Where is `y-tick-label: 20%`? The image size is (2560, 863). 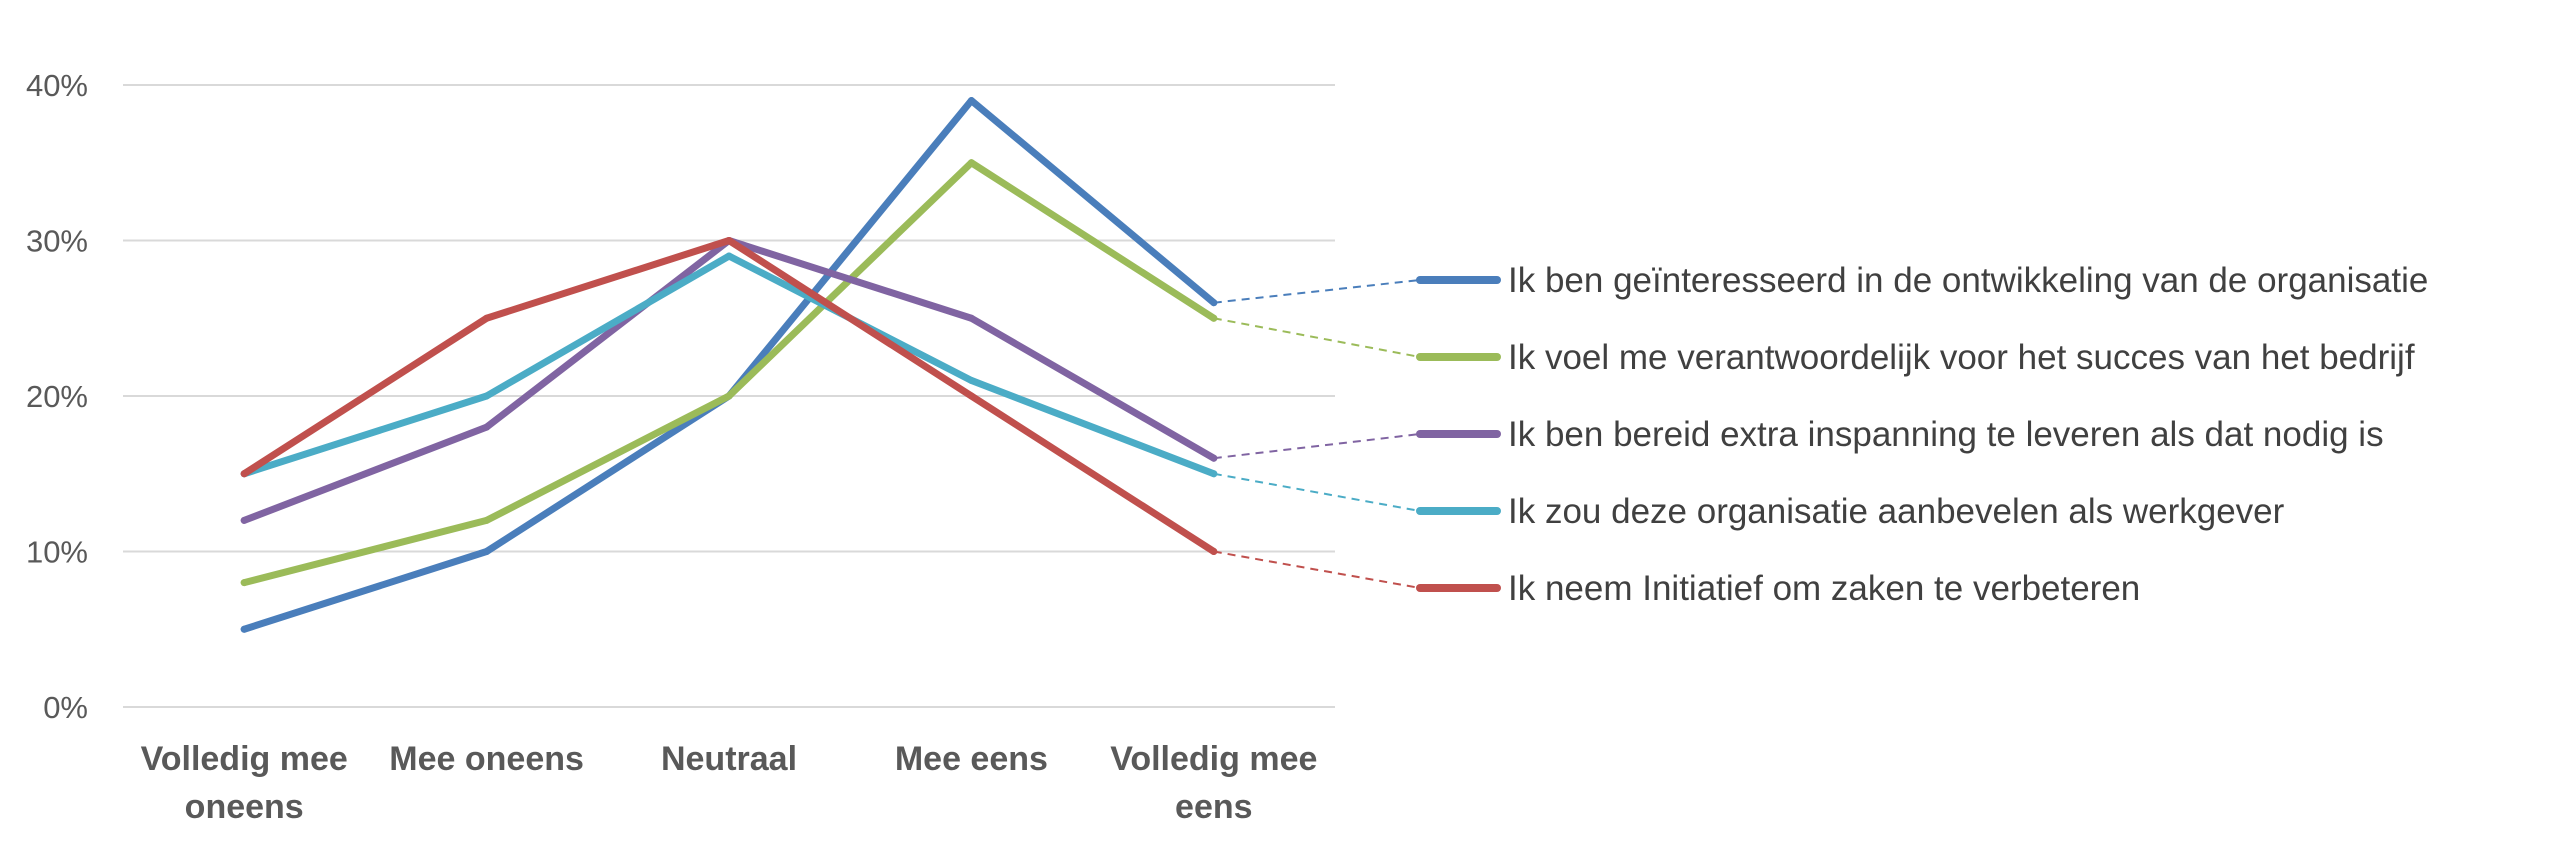 y-tick-label: 20% is located at coordinates (57, 396).